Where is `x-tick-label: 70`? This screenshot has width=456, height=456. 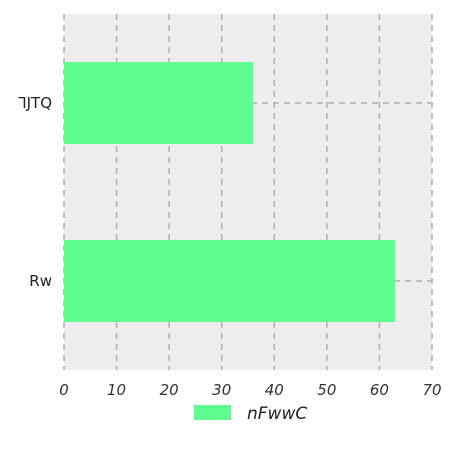
x-tick-label: 70 is located at coordinates (431, 390).